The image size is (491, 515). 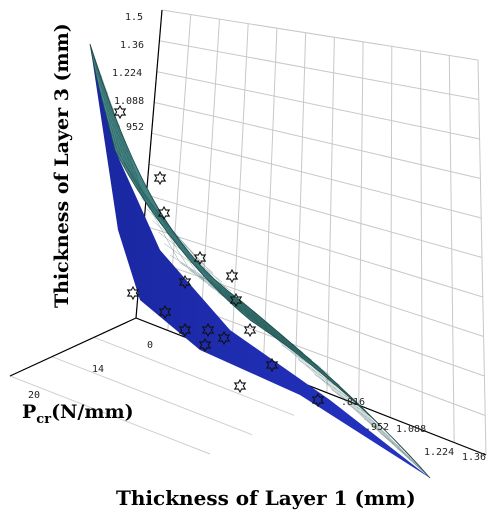 What do you see at coordinates (377, 427) in the screenshot?
I see `x-tick-.952: .952` at bounding box center [377, 427].